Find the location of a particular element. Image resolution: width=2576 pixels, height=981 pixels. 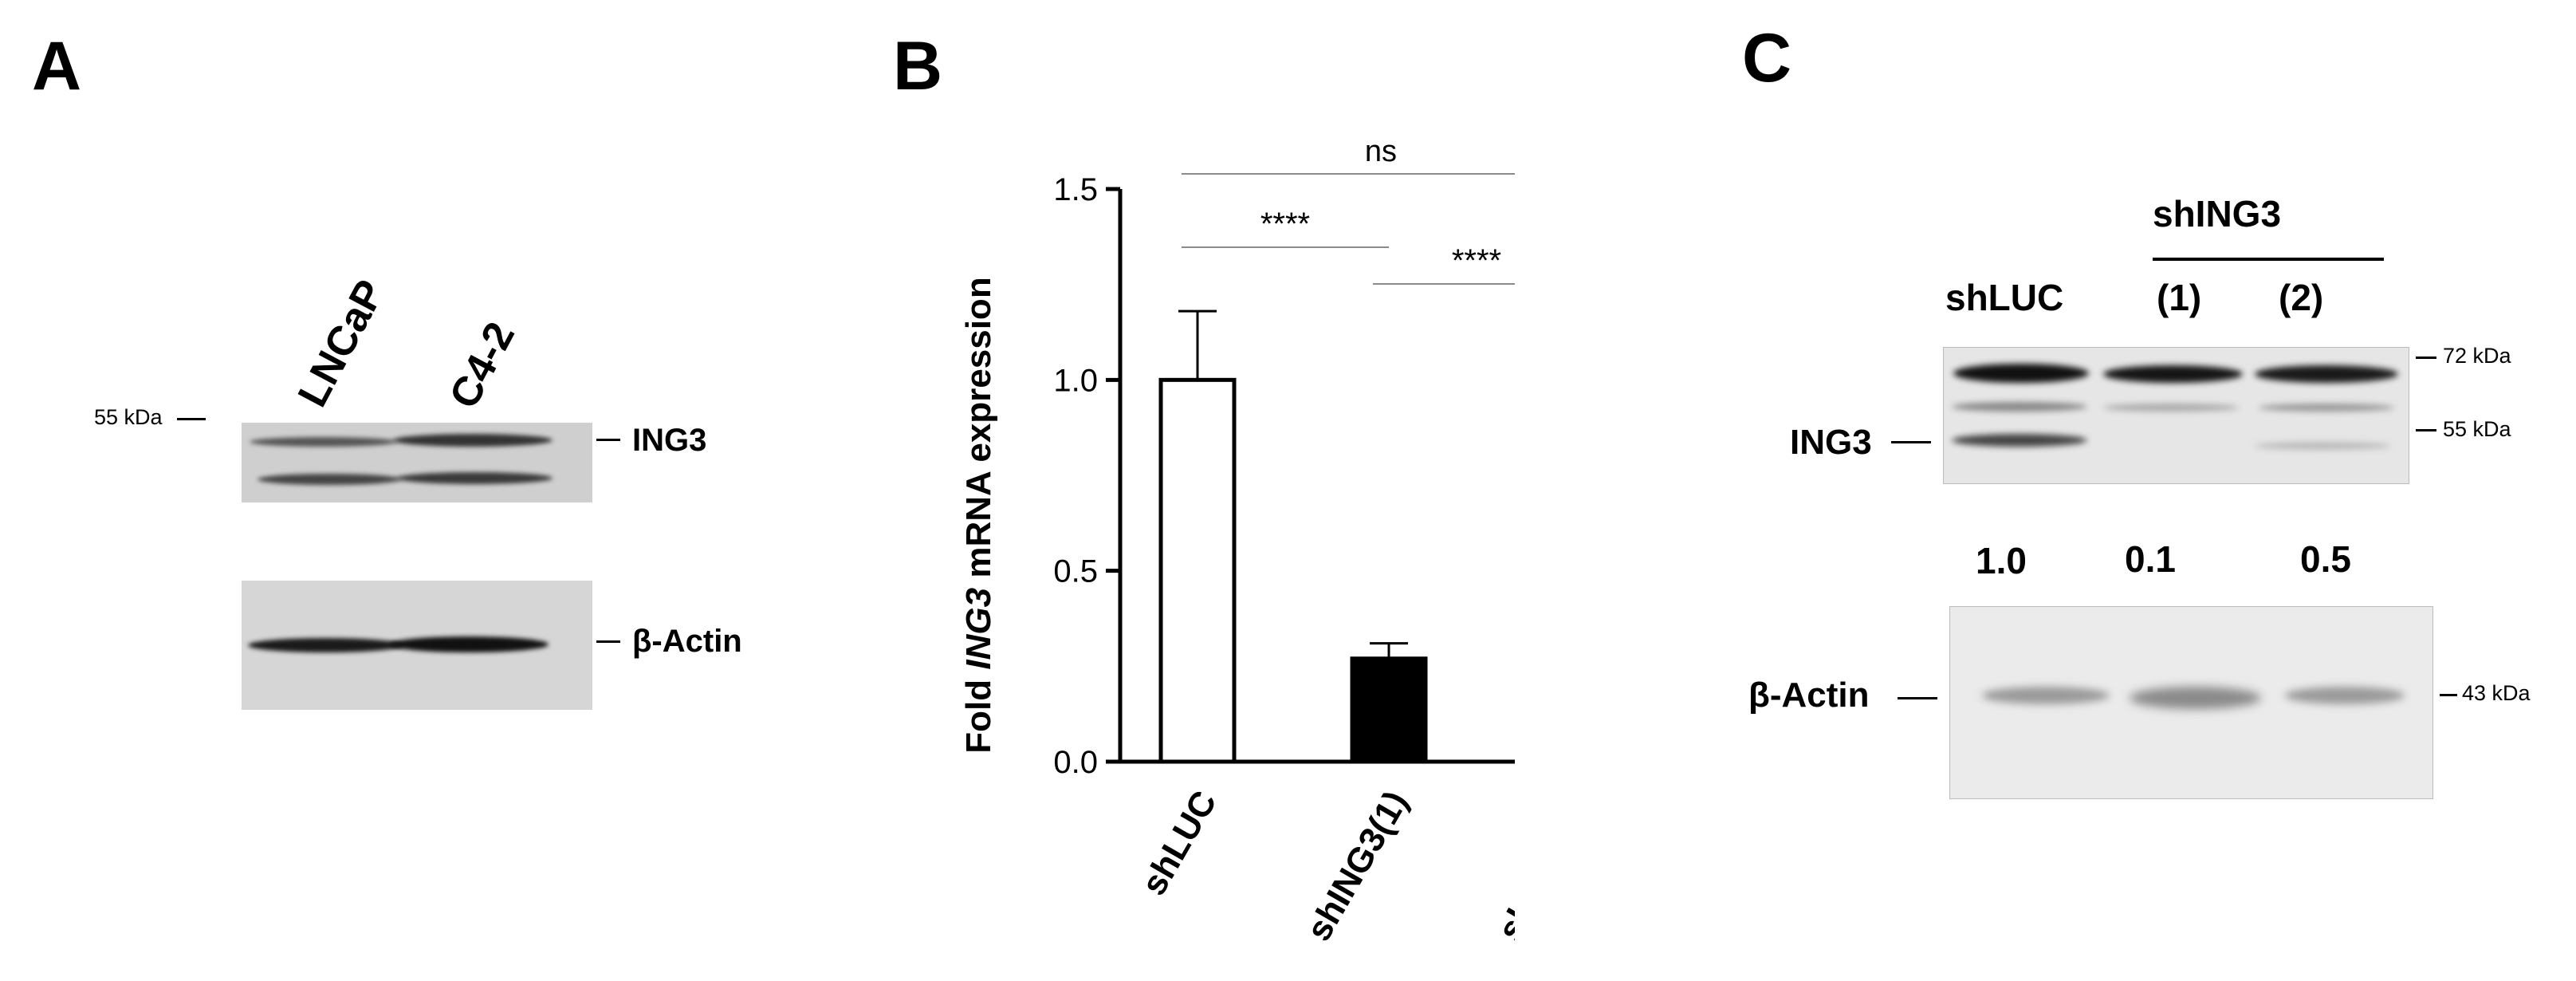

marker-tick-55-c is located at coordinates (2426, 430).